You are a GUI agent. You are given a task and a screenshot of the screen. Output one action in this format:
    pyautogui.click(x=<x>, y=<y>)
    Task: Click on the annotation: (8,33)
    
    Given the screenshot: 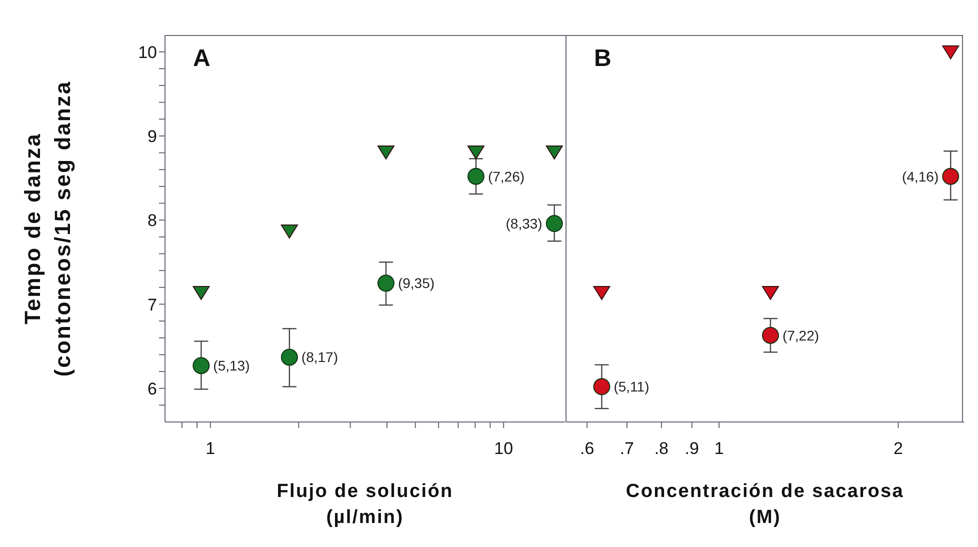 What is the action you would take?
    pyautogui.click(x=524, y=223)
    